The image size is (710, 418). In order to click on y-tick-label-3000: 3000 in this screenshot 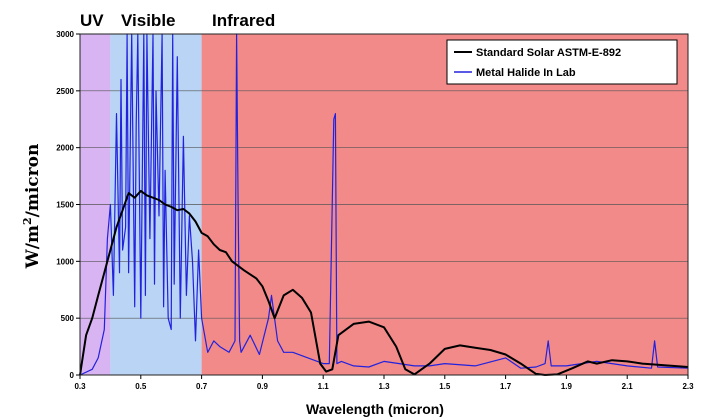, I will do `click(65, 34)`.